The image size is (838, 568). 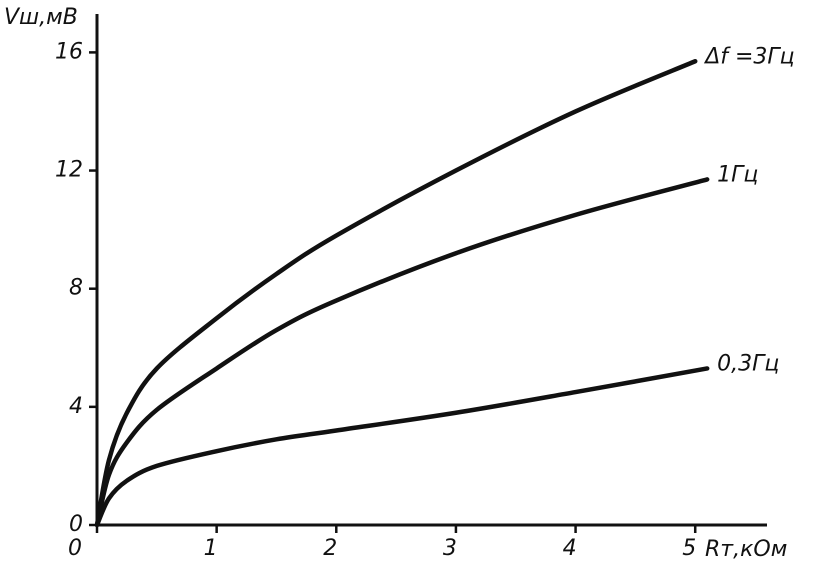 I want to click on series-label: Δf =3Гц, so click(x=748, y=56).